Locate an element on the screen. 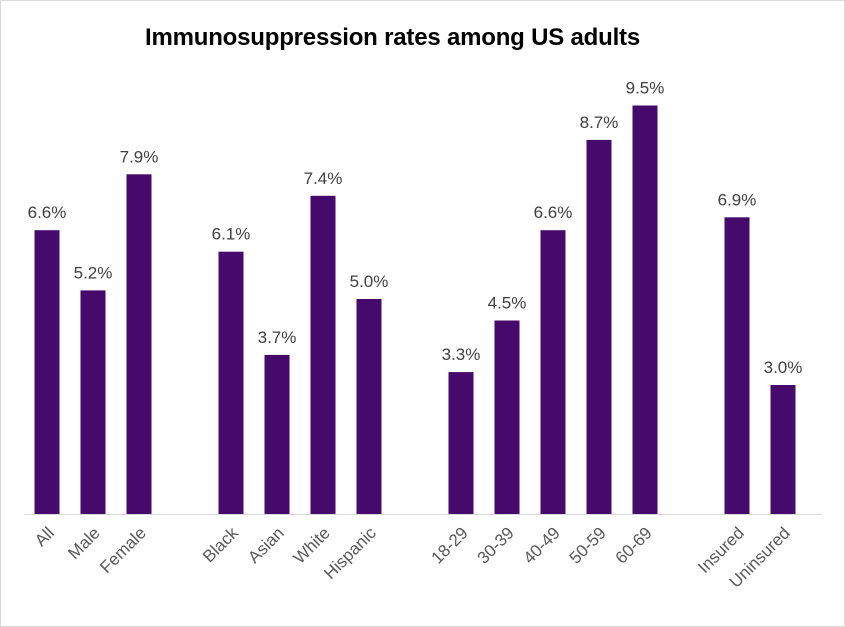  data-label: 4.5% is located at coordinates (507, 303).